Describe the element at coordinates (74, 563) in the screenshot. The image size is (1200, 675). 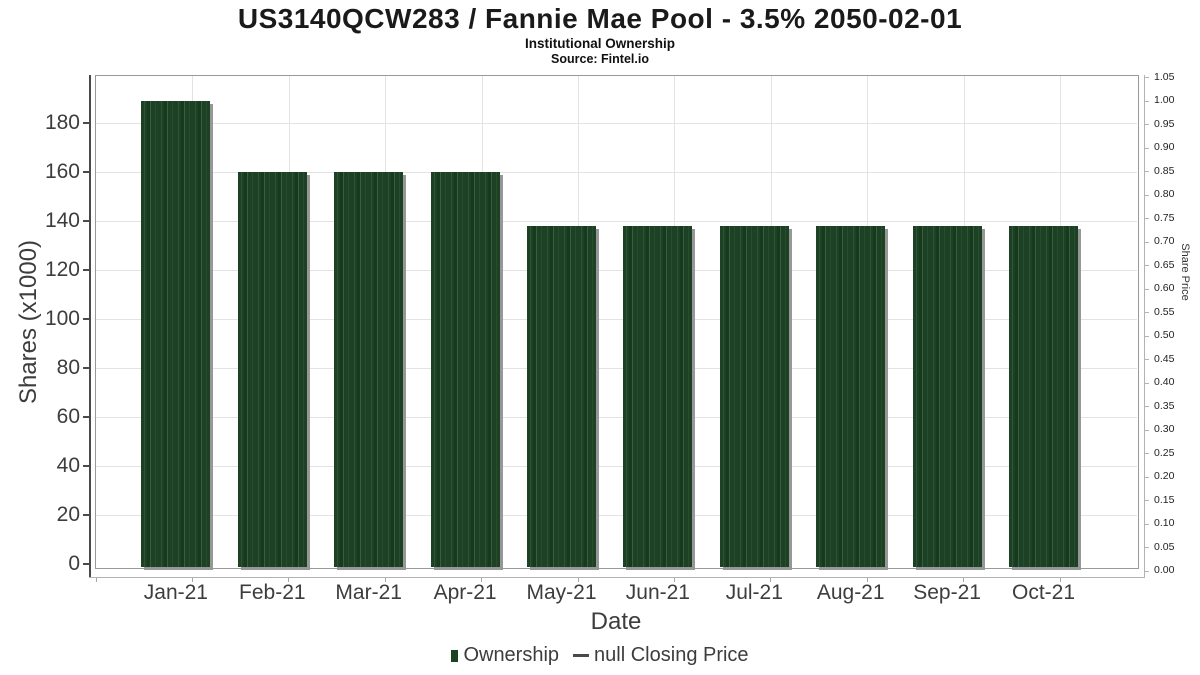
I see `y-left-tick-label: 0` at that location.